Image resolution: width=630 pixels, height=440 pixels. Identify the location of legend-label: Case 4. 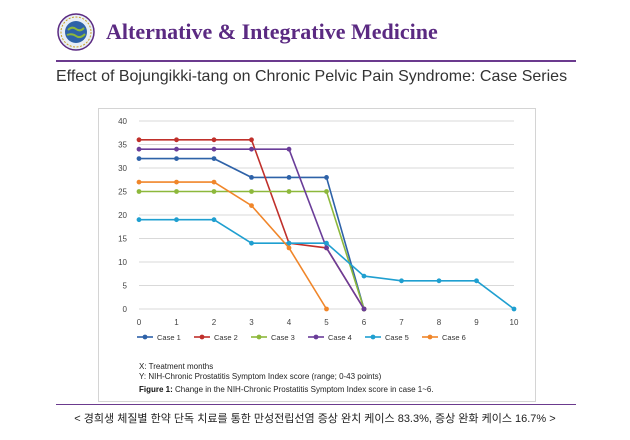
(340, 337).